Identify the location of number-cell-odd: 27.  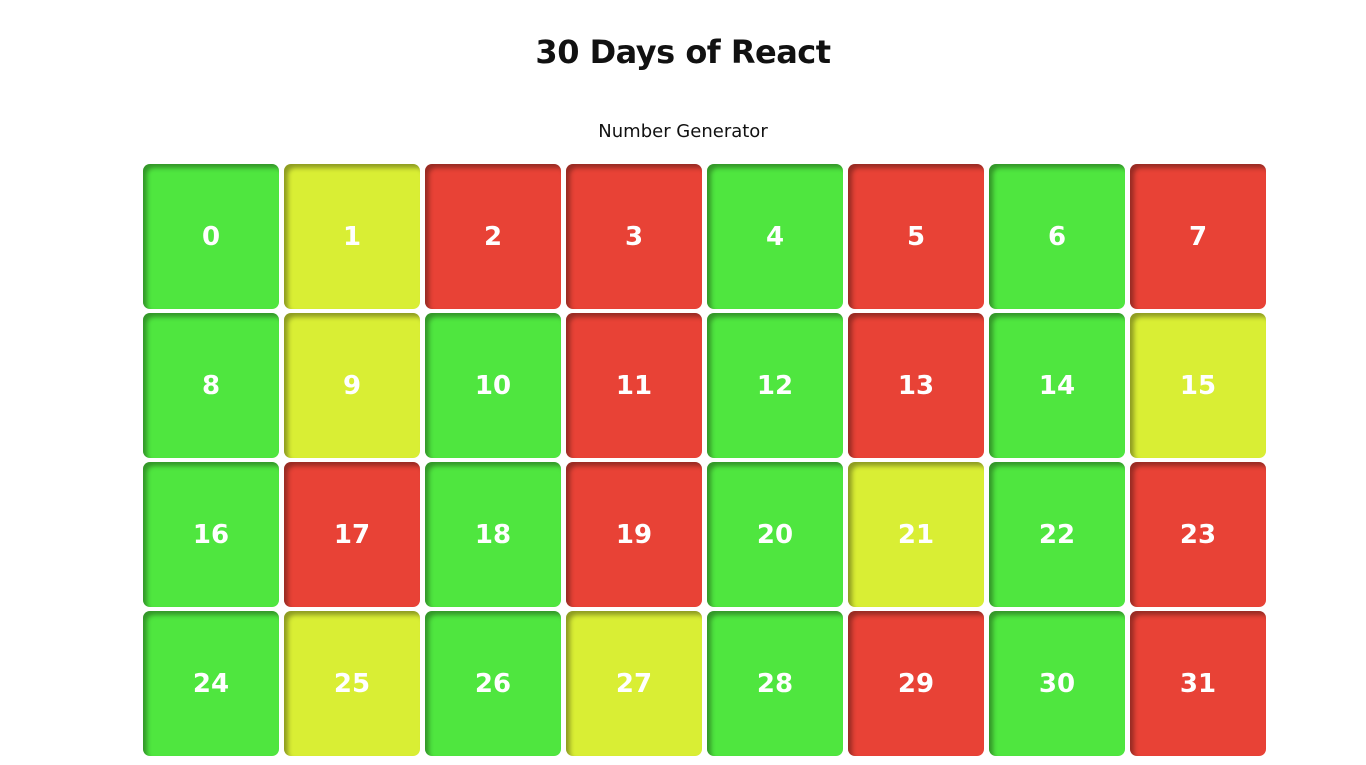
(634, 683).